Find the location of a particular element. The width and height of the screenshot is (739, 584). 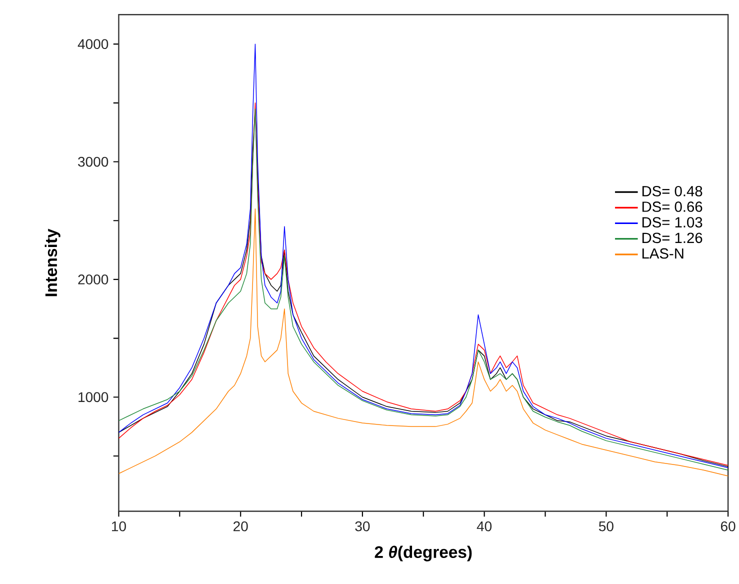

legend-label: DS= 0.48 is located at coordinates (672, 191).